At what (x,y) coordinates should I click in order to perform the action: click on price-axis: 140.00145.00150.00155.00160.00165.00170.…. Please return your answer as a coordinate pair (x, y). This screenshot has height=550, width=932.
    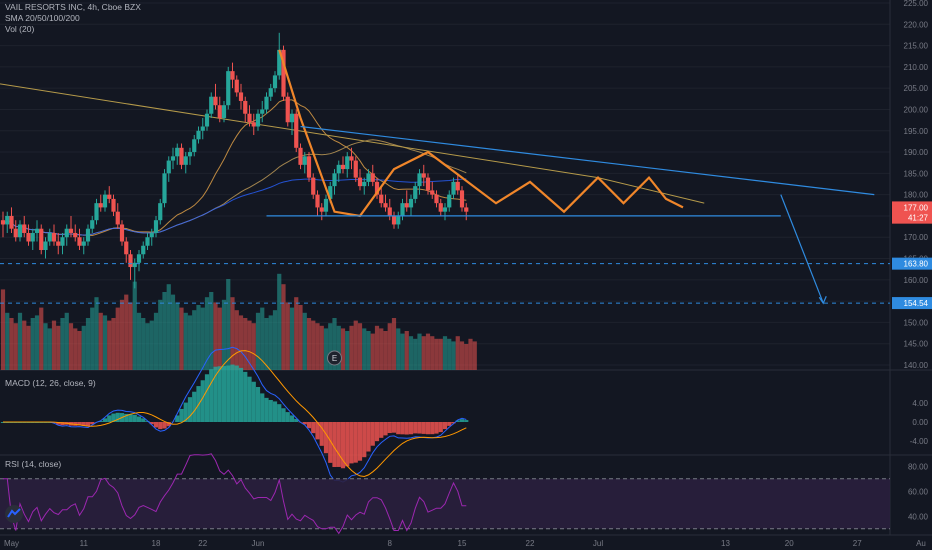
    Looking at the image, I should click on (912, 185).